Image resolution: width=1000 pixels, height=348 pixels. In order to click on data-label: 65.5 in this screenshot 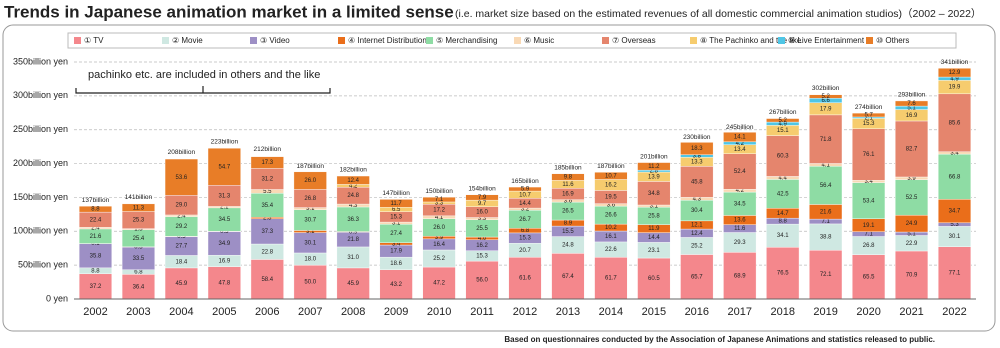, I will do `click(869, 277)`.